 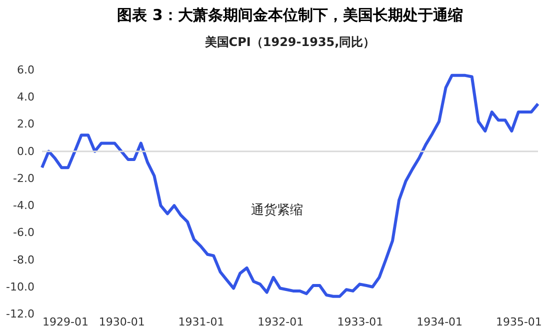 I want to click on x-tick-label: 1933-01, so click(x=360, y=322).